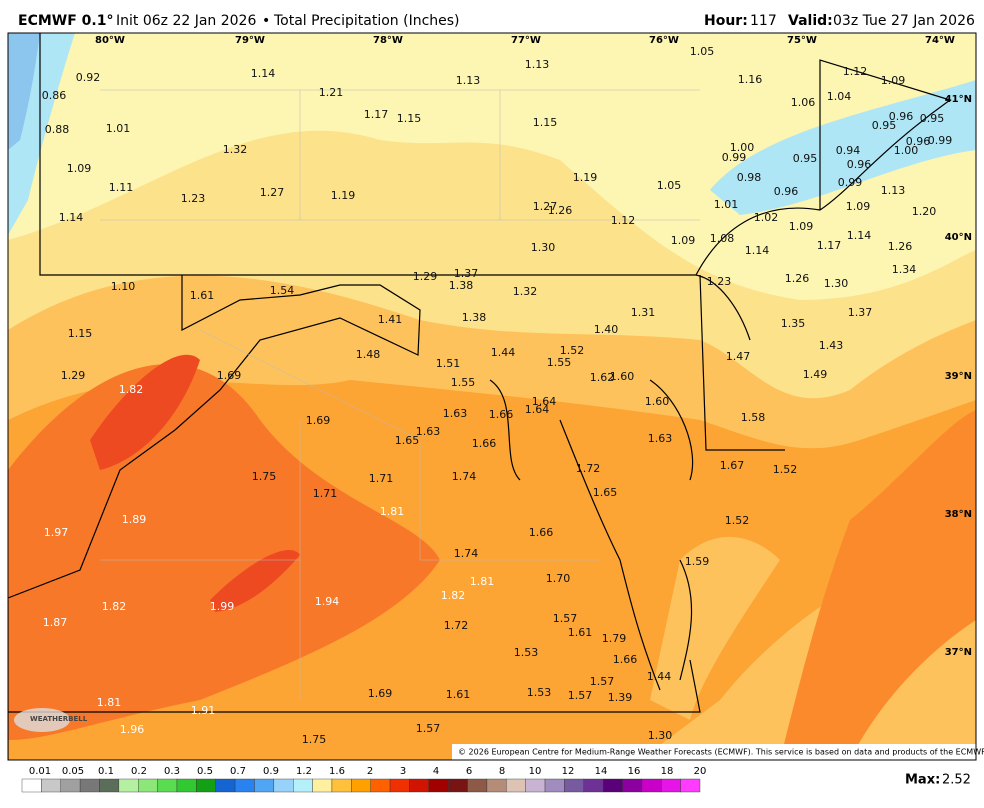  What do you see at coordinates (602, 377) in the screenshot?
I see `value-label: 1.62` at bounding box center [602, 377].